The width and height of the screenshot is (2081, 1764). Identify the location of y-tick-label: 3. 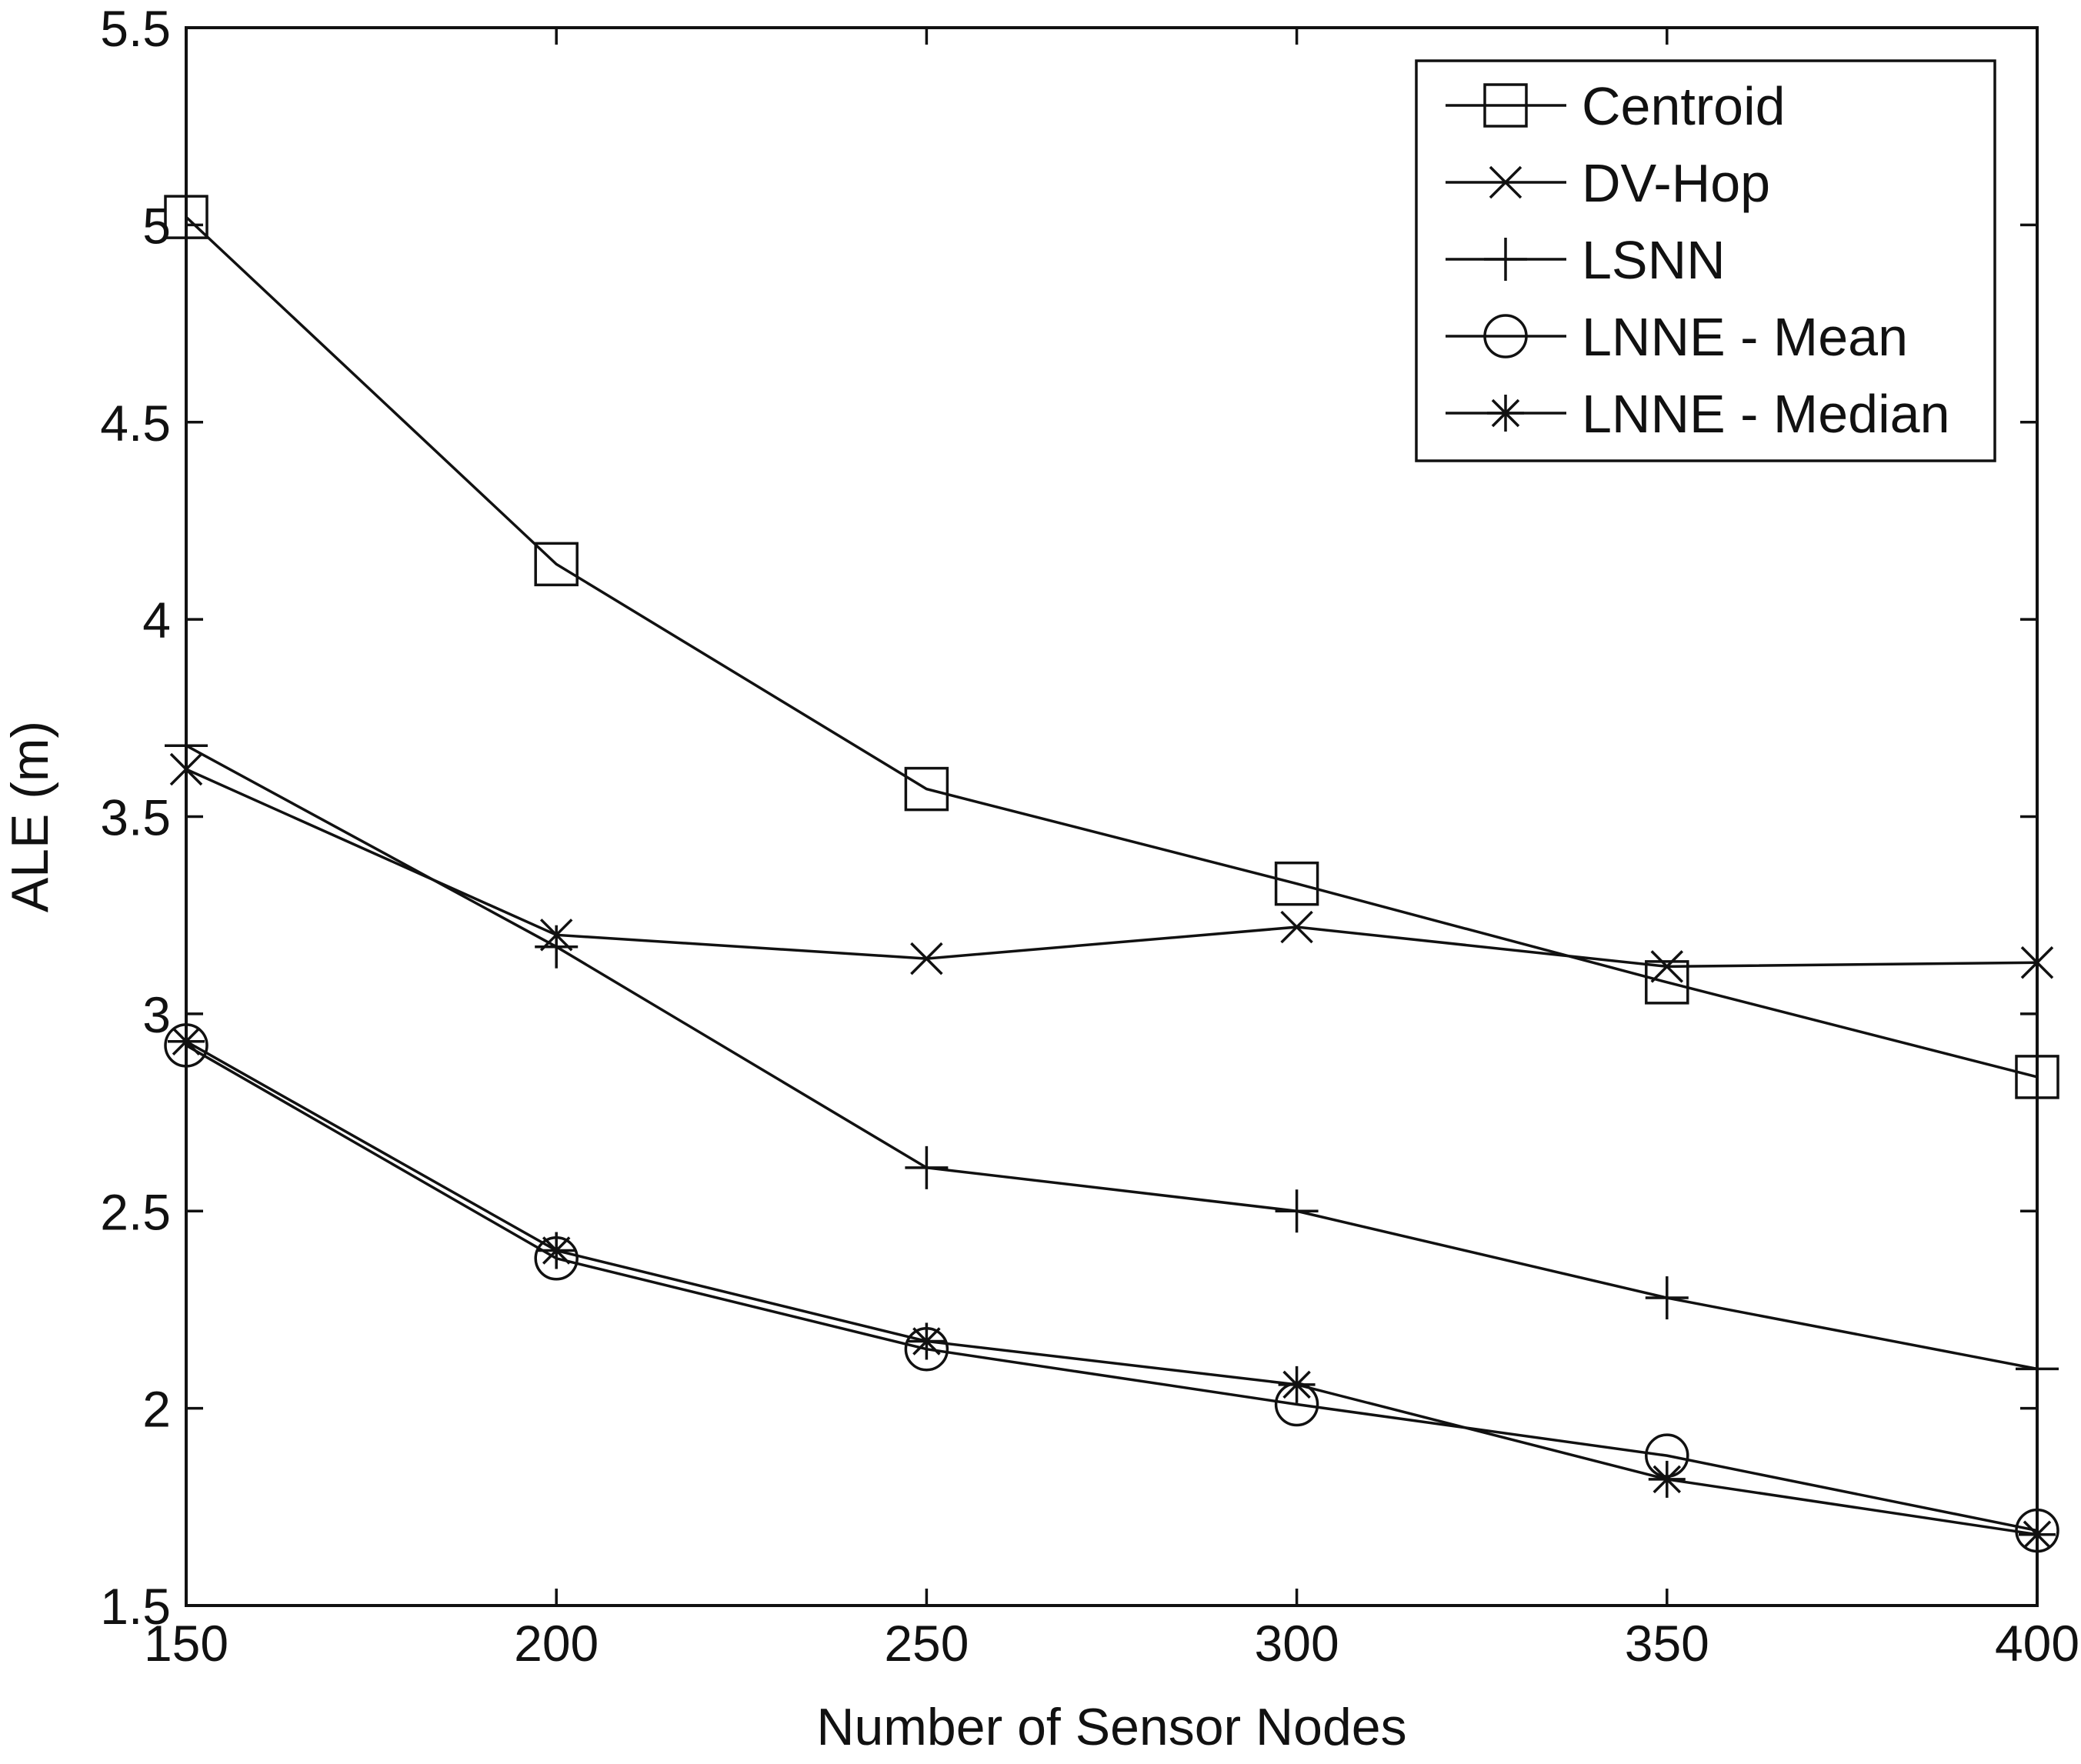
(156, 1015).